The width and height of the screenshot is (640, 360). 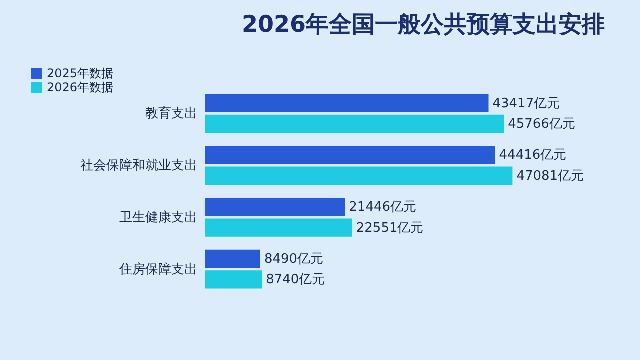 What do you see at coordinates (139, 166) in the screenshot?
I see `y-tick-label: 社会保障和就业支出` at bounding box center [139, 166].